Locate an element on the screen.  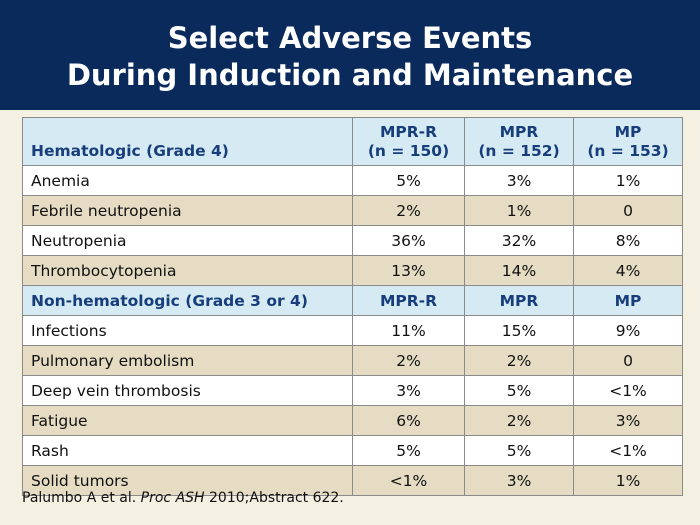
table-row: Deep vein thrombosis 3% 5% <1% is located at coordinates (352, 390).